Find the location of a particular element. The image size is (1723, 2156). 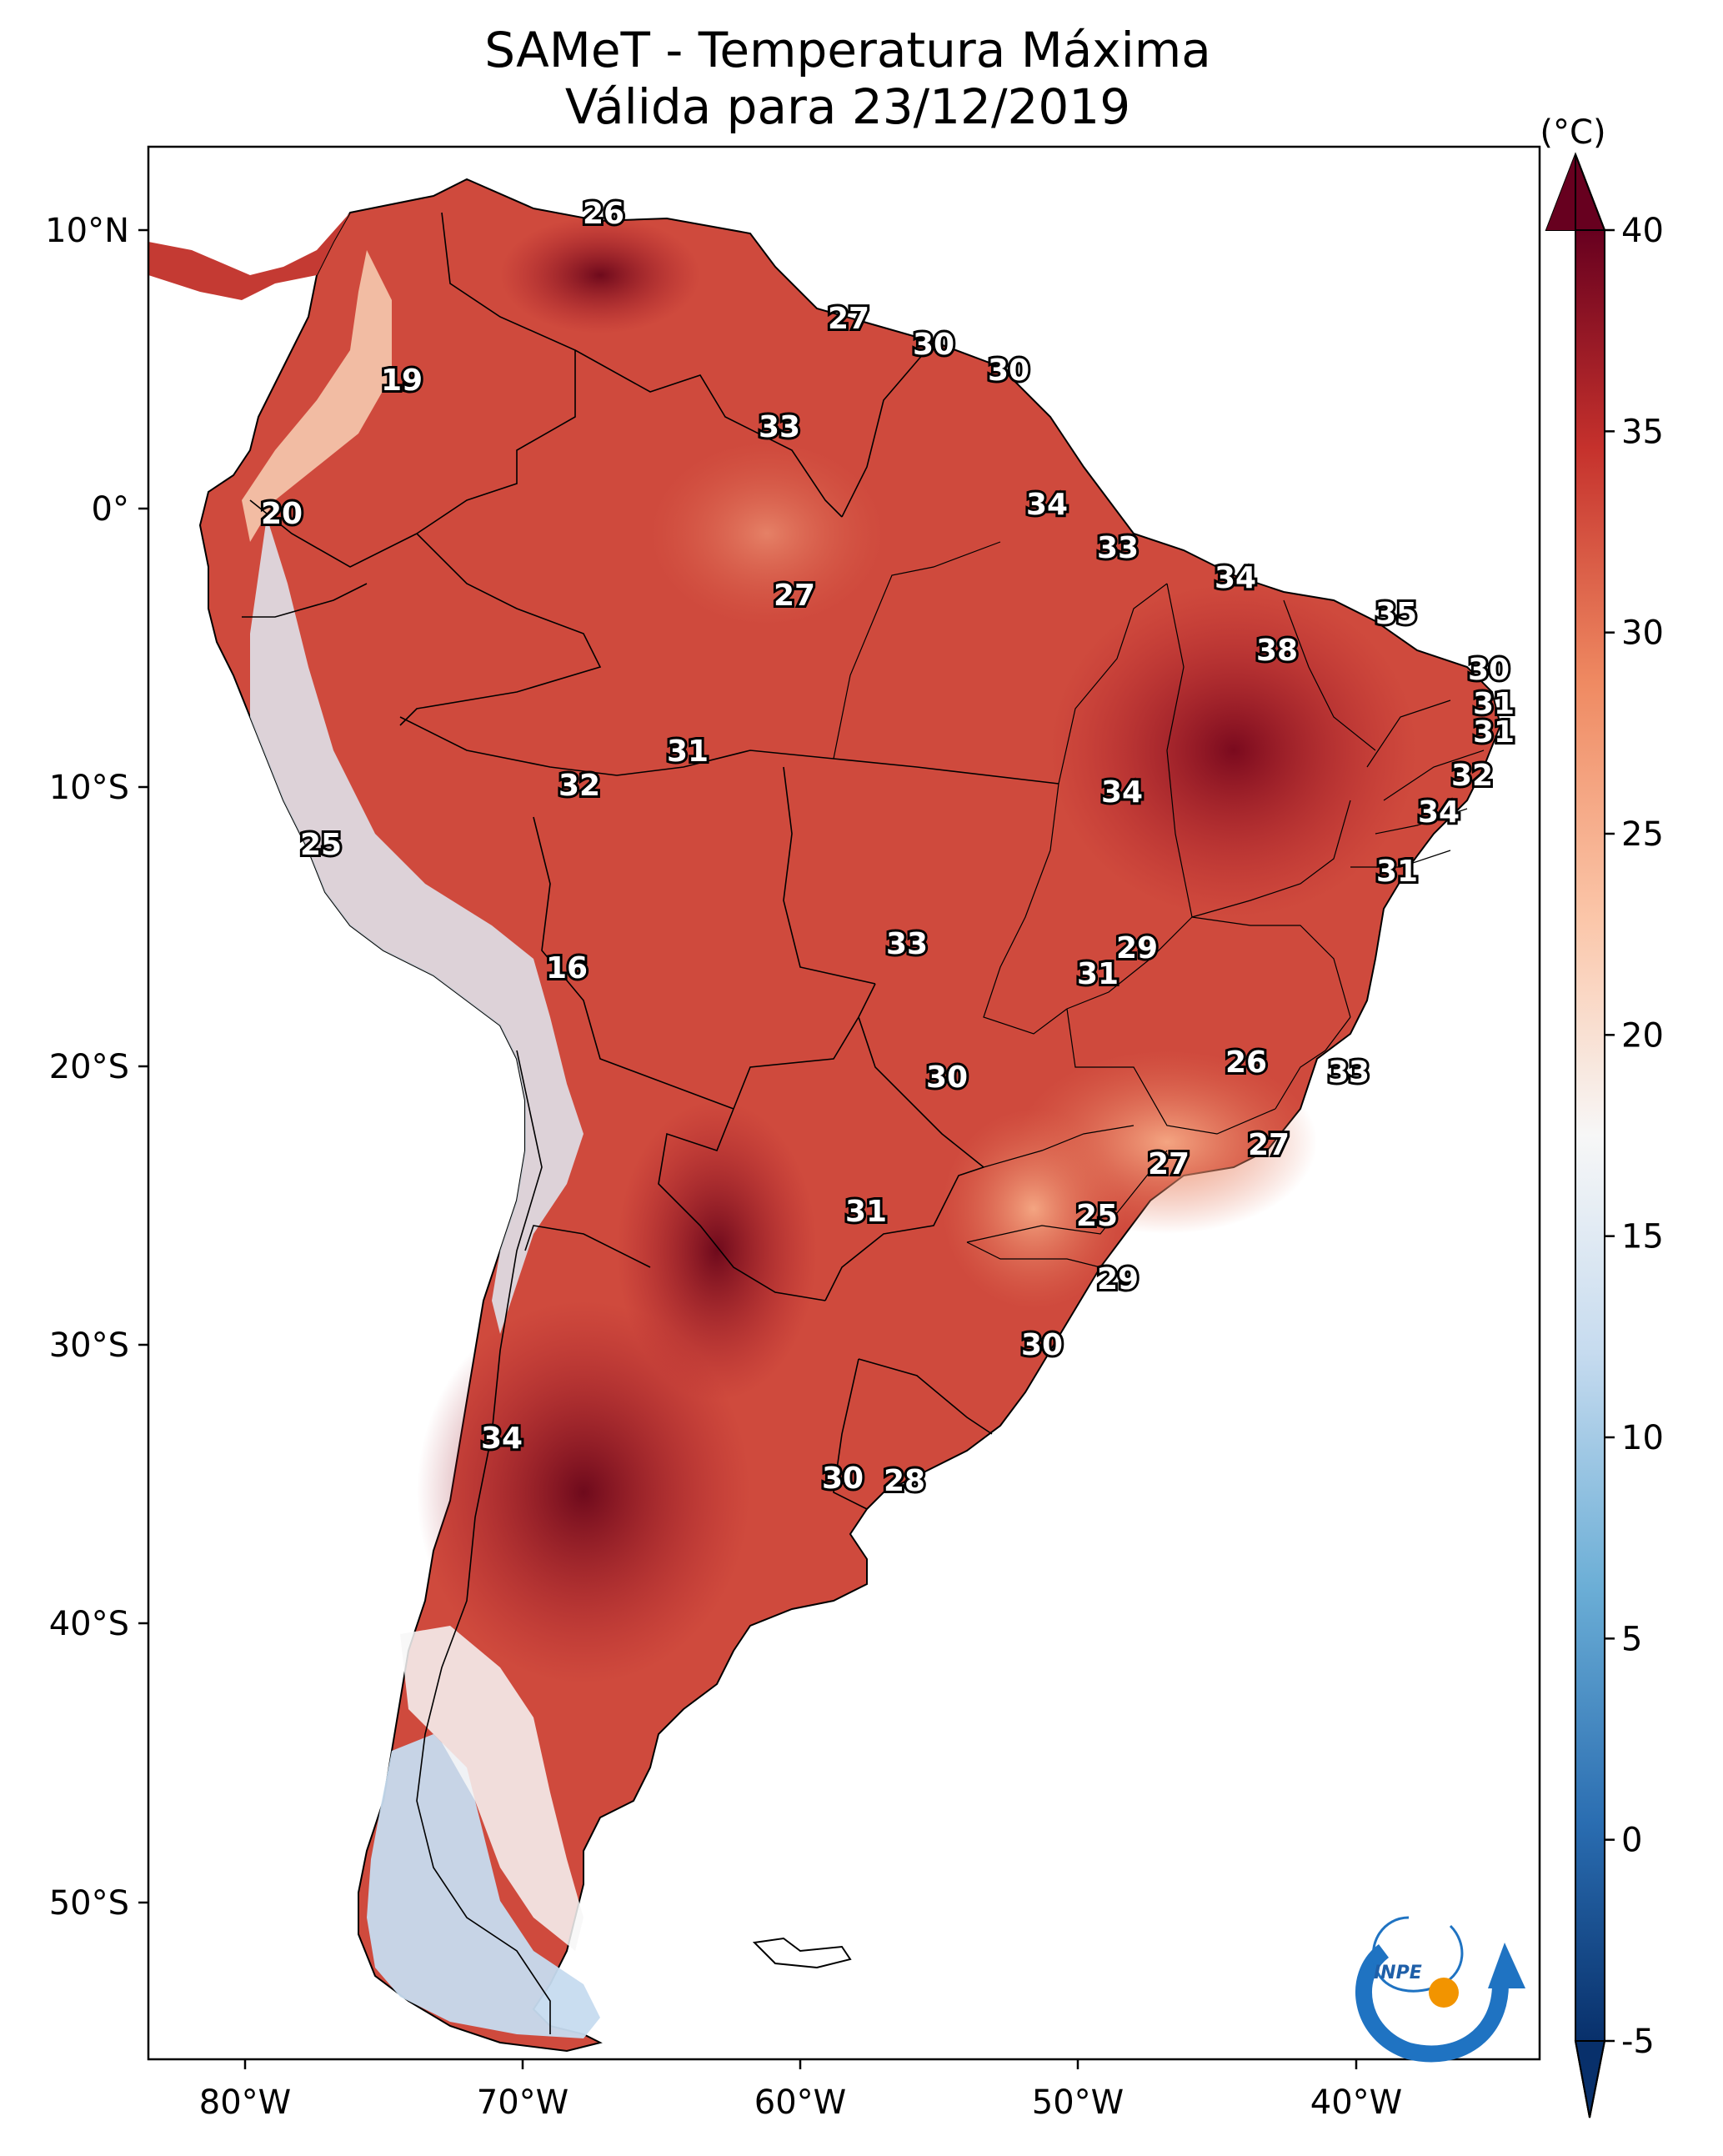

hot-zone-northeast is located at coordinates (1233, 750).